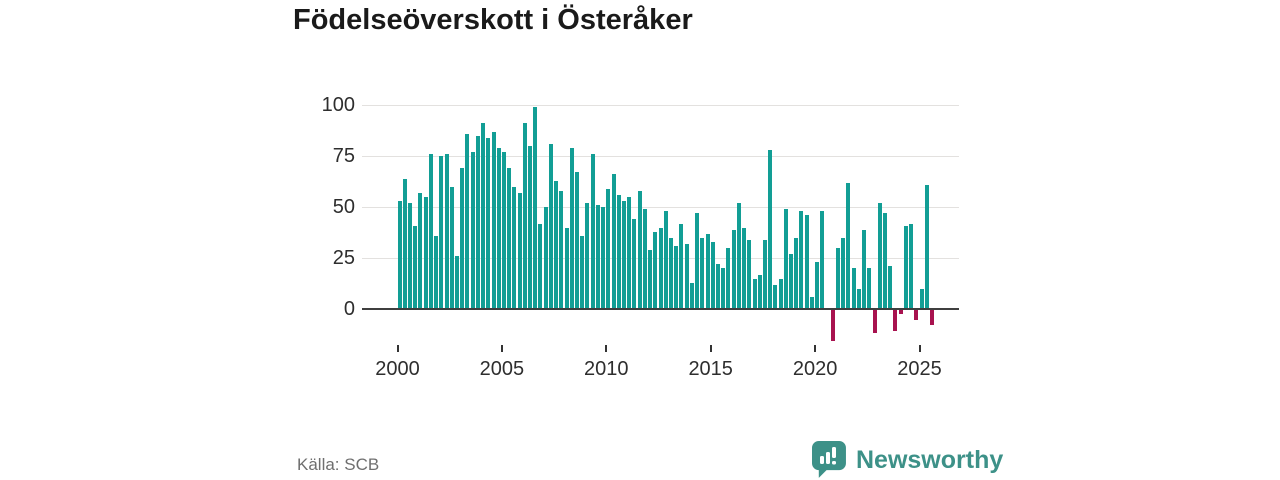 This screenshot has height=480, width=1280. I want to click on bar-2025-q1, so click(921, 299).